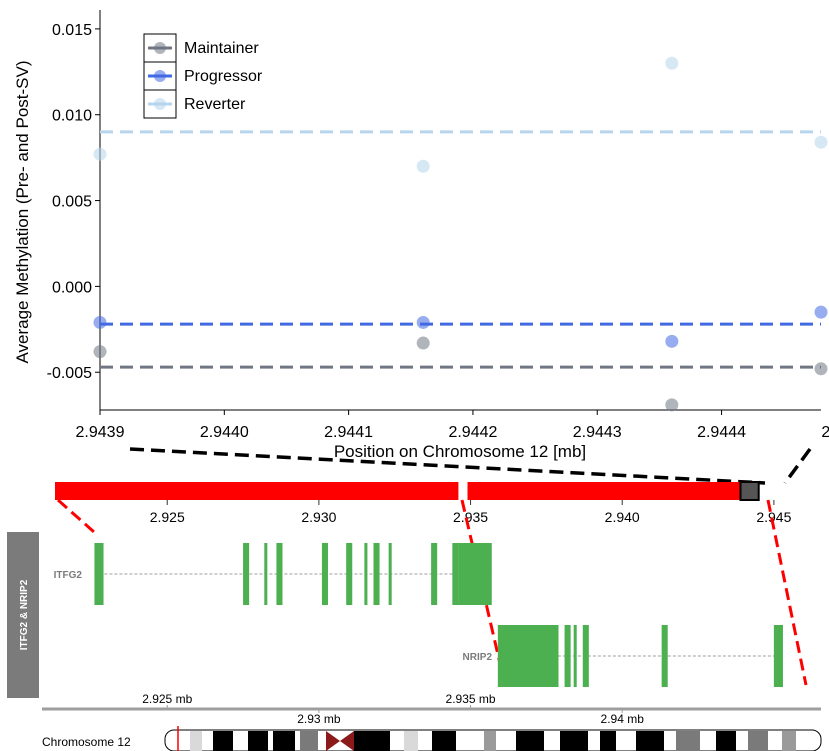 The height and width of the screenshot is (751, 829). What do you see at coordinates (215, 104) in the screenshot?
I see `legend-label-reverter: Reverter` at bounding box center [215, 104].